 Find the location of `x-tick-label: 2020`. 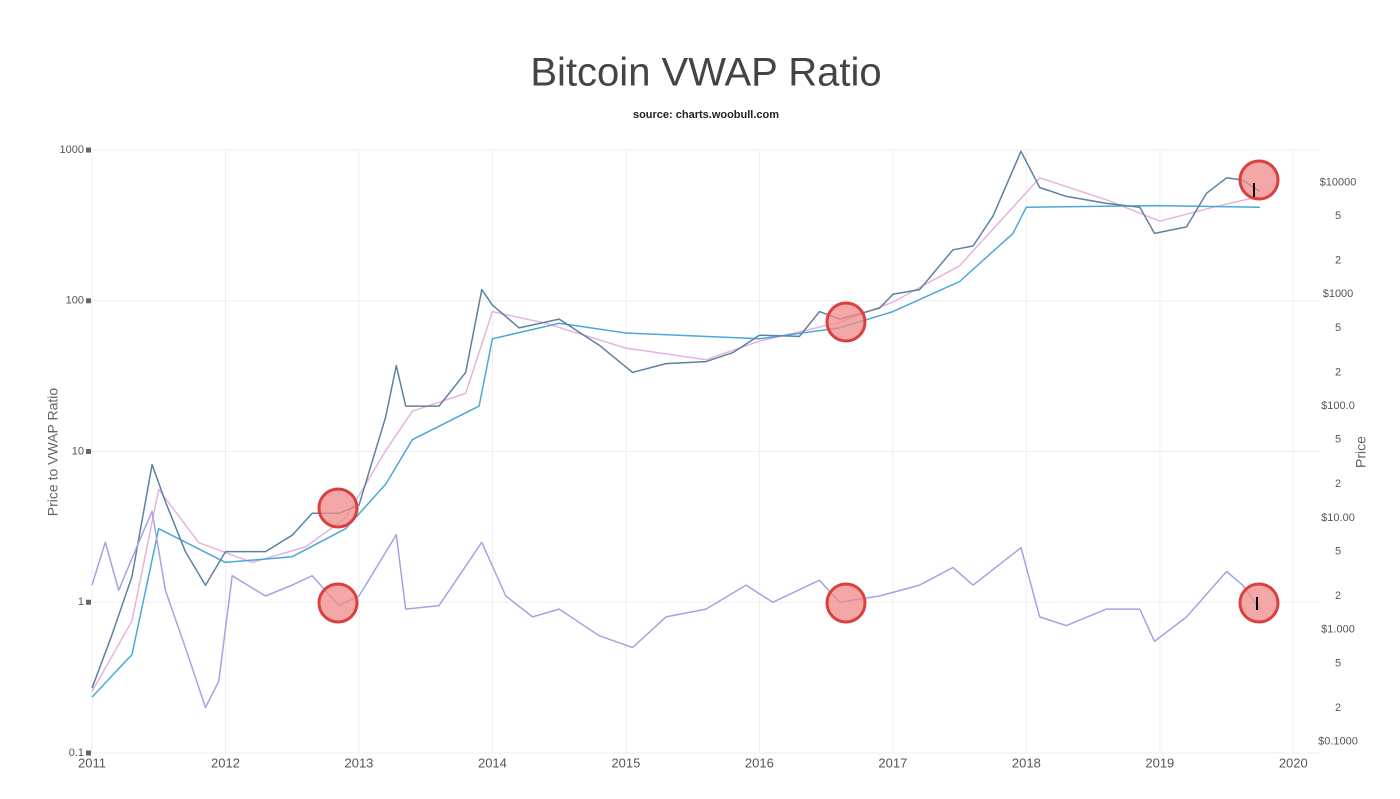

x-tick-label: 2020 is located at coordinates (1293, 762).